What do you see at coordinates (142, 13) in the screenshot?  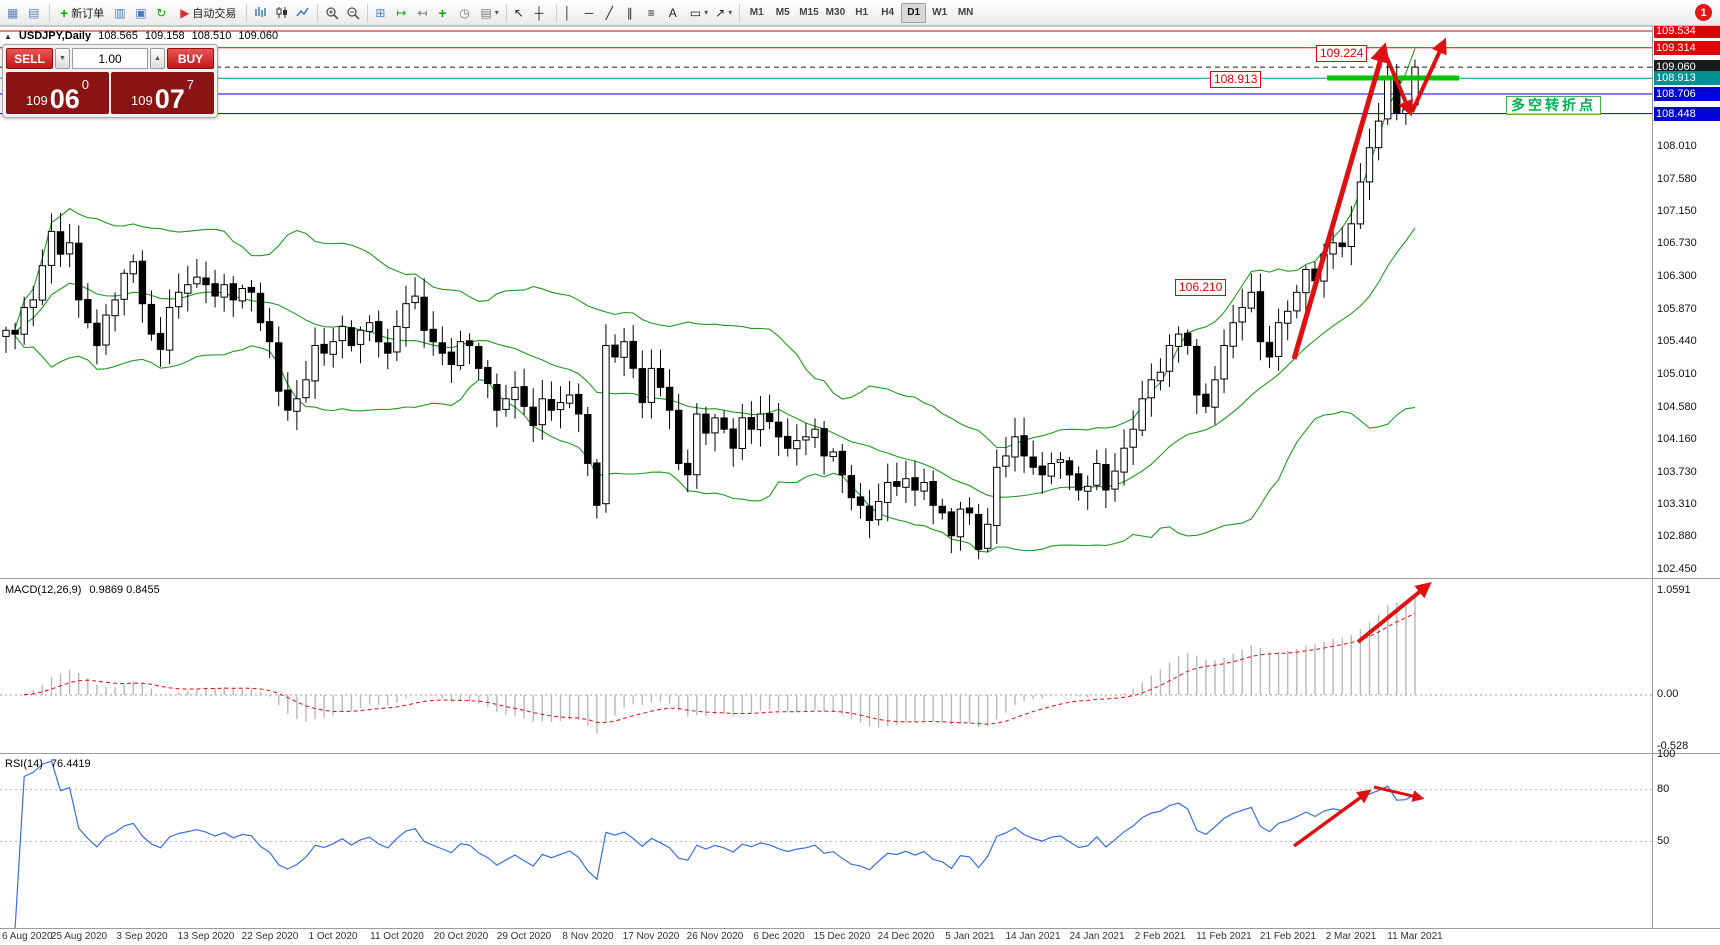 I see `market-depth-icon: ▣` at bounding box center [142, 13].